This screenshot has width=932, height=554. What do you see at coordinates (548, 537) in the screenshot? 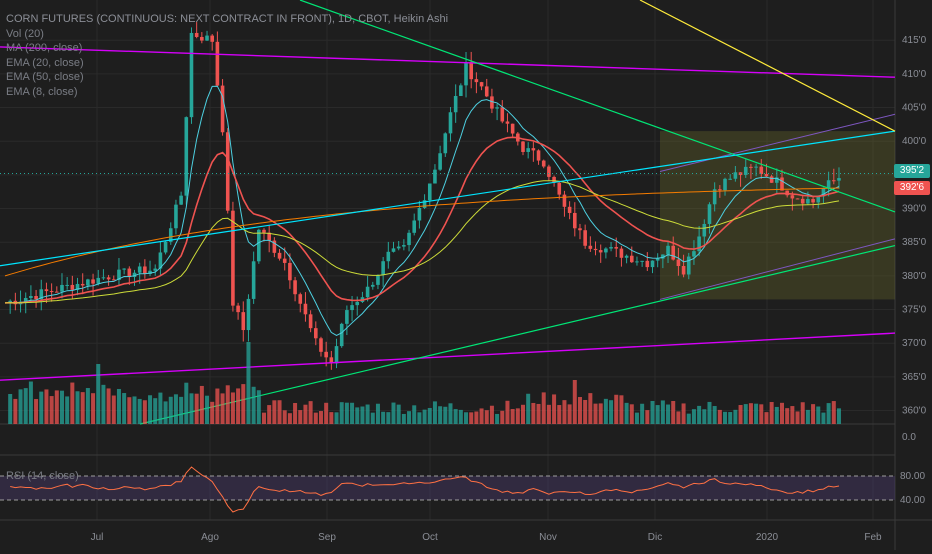
I see `x-tick-label: Nov` at bounding box center [548, 537].